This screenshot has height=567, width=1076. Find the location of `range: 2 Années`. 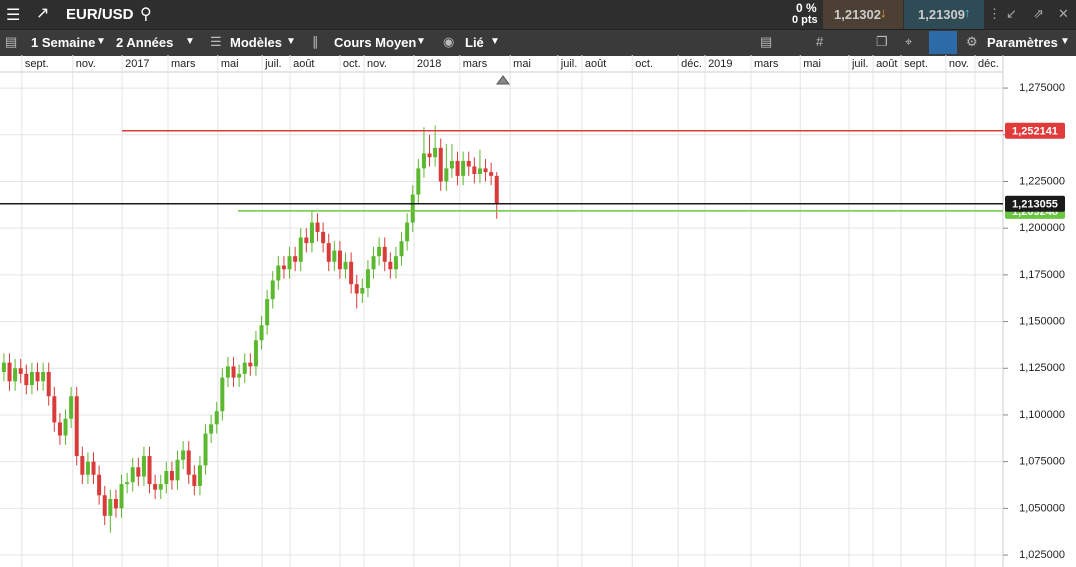

range: 2 Années is located at coordinates (145, 42).